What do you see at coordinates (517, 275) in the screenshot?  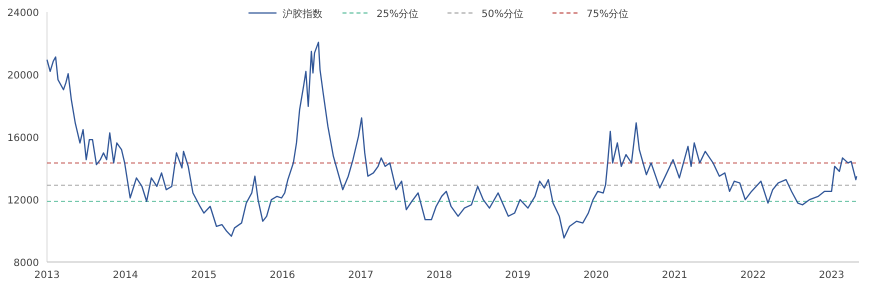 I see `x-tick-label: 2019` at bounding box center [517, 275].